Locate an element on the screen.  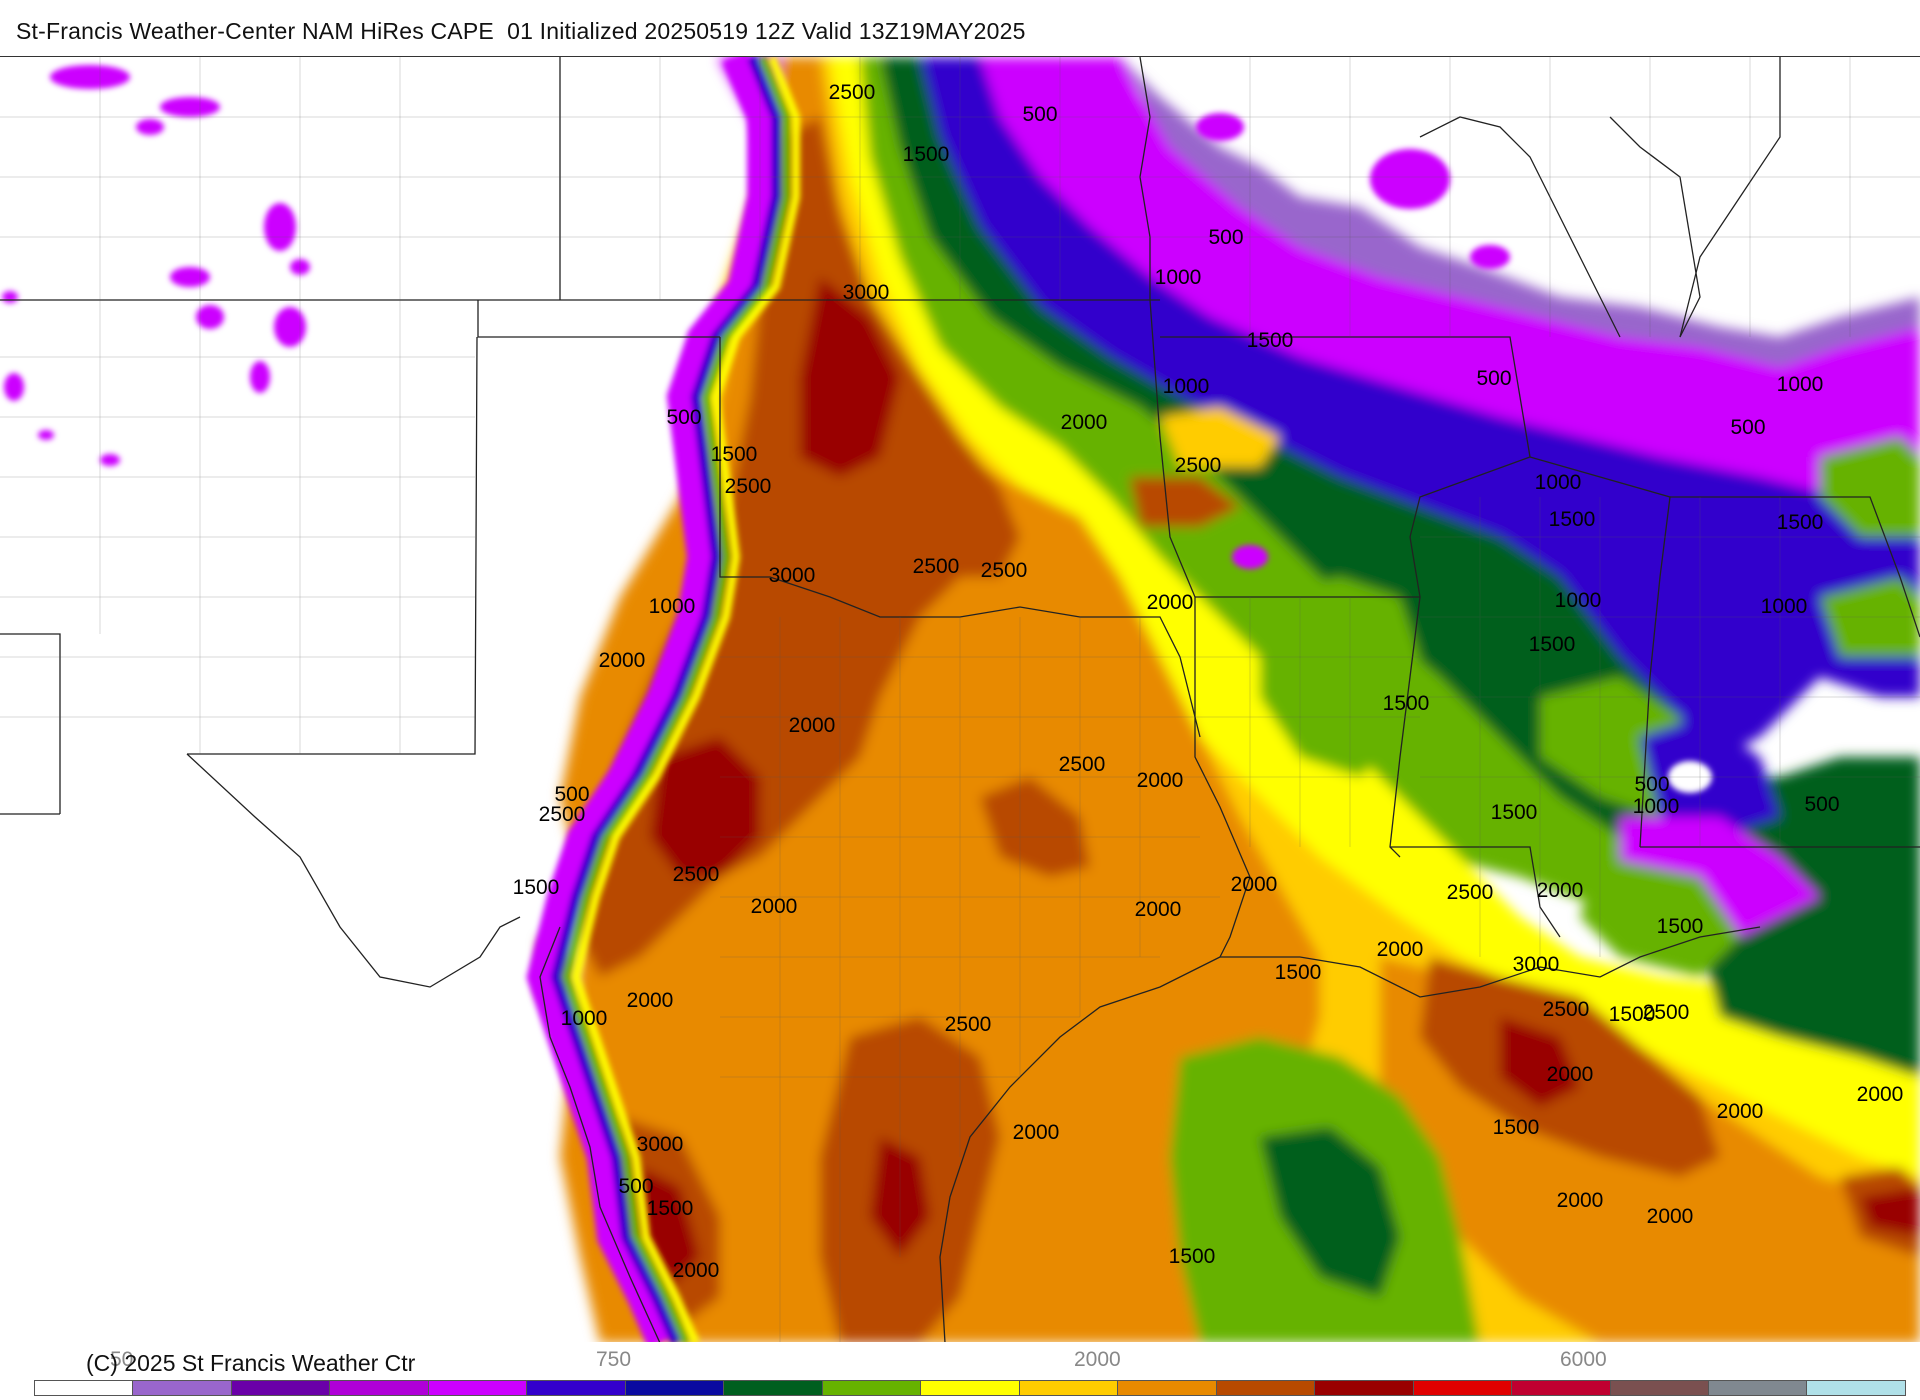
copyright-text: (C) 2025 St Francis Weather Ctr is located at coordinates (251, 1363).